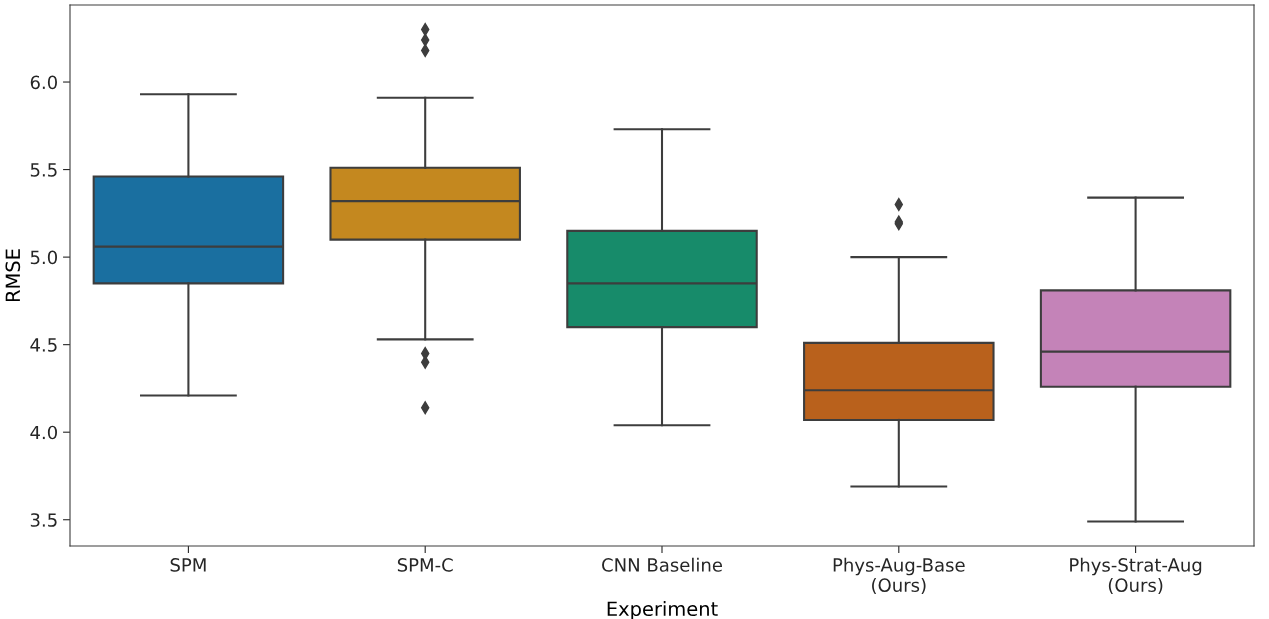 Image resolution: width=1269 pixels, height=619 pixels. What do you see at coordinates (43, 345) in the screenshot?
I see `y-tick-label: 4.5` at bounding box center [43, 345].